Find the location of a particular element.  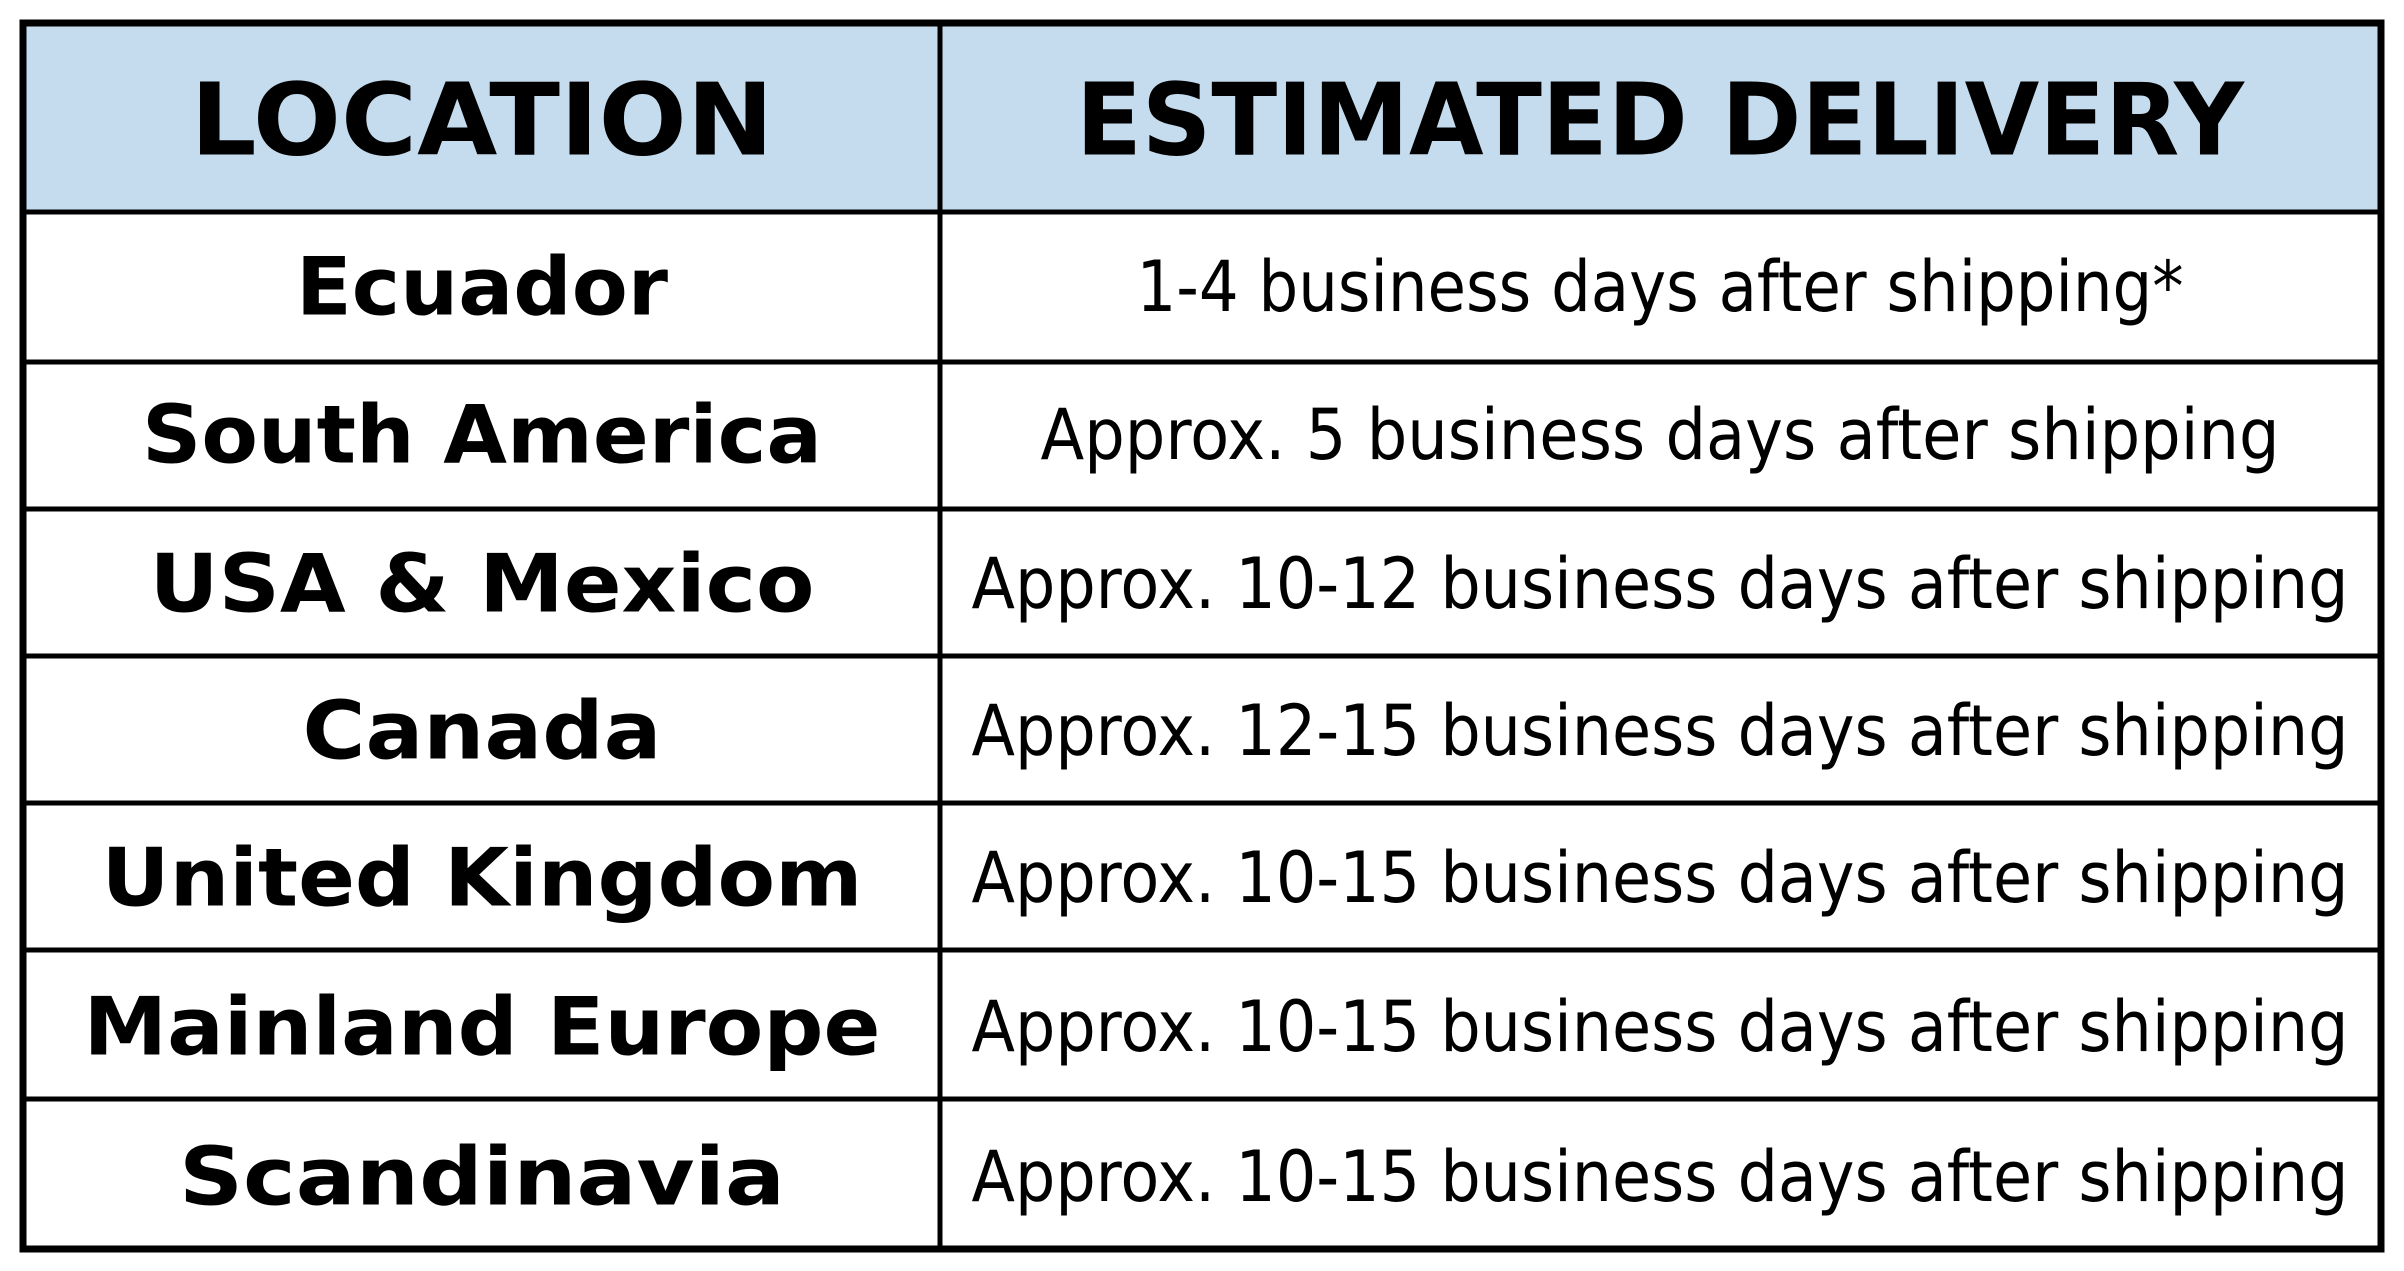

header-cell: LOCATION is located at coordinates (482, 120).